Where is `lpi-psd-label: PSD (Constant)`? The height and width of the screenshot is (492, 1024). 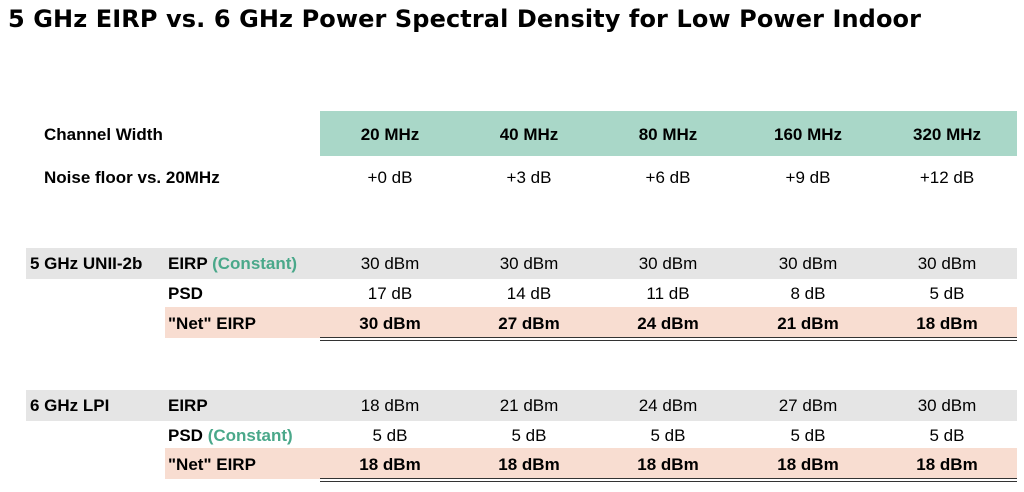 lpi-psd-label: PSD (Constant) is located at coordinates (230, 436).